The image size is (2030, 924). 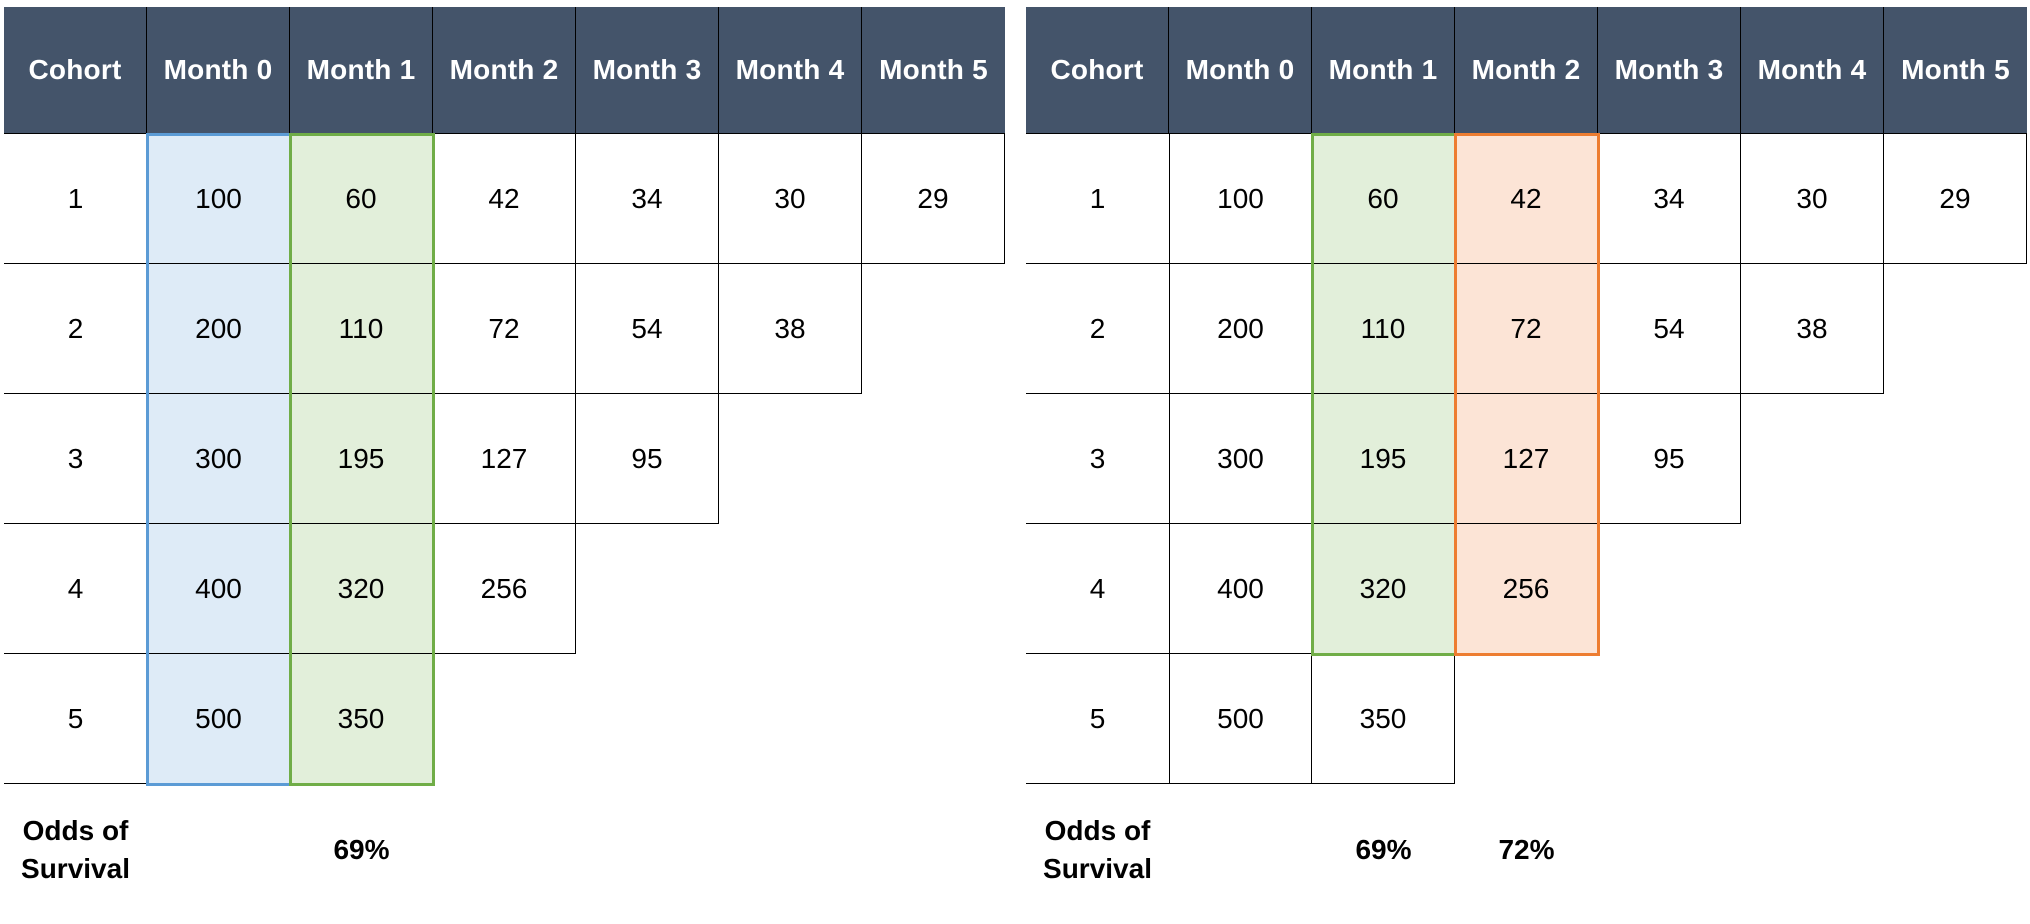 I want to click on odds-of-survival-value: 72%, so click(x=1526, y=849).